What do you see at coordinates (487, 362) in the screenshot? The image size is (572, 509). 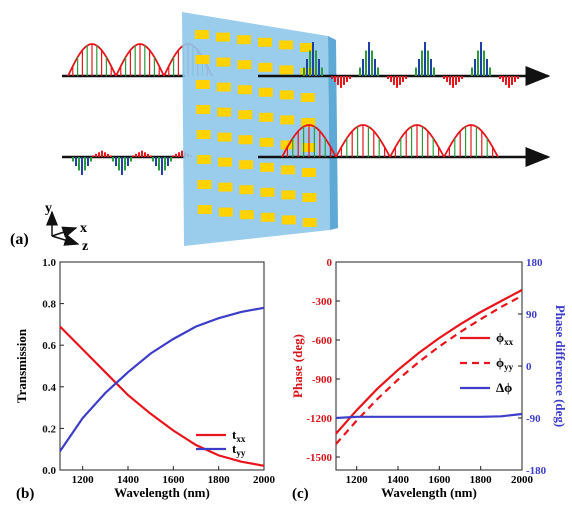 I see `legend: ϕxx ϕyy Δϕ` at bounding box center [487, 362].